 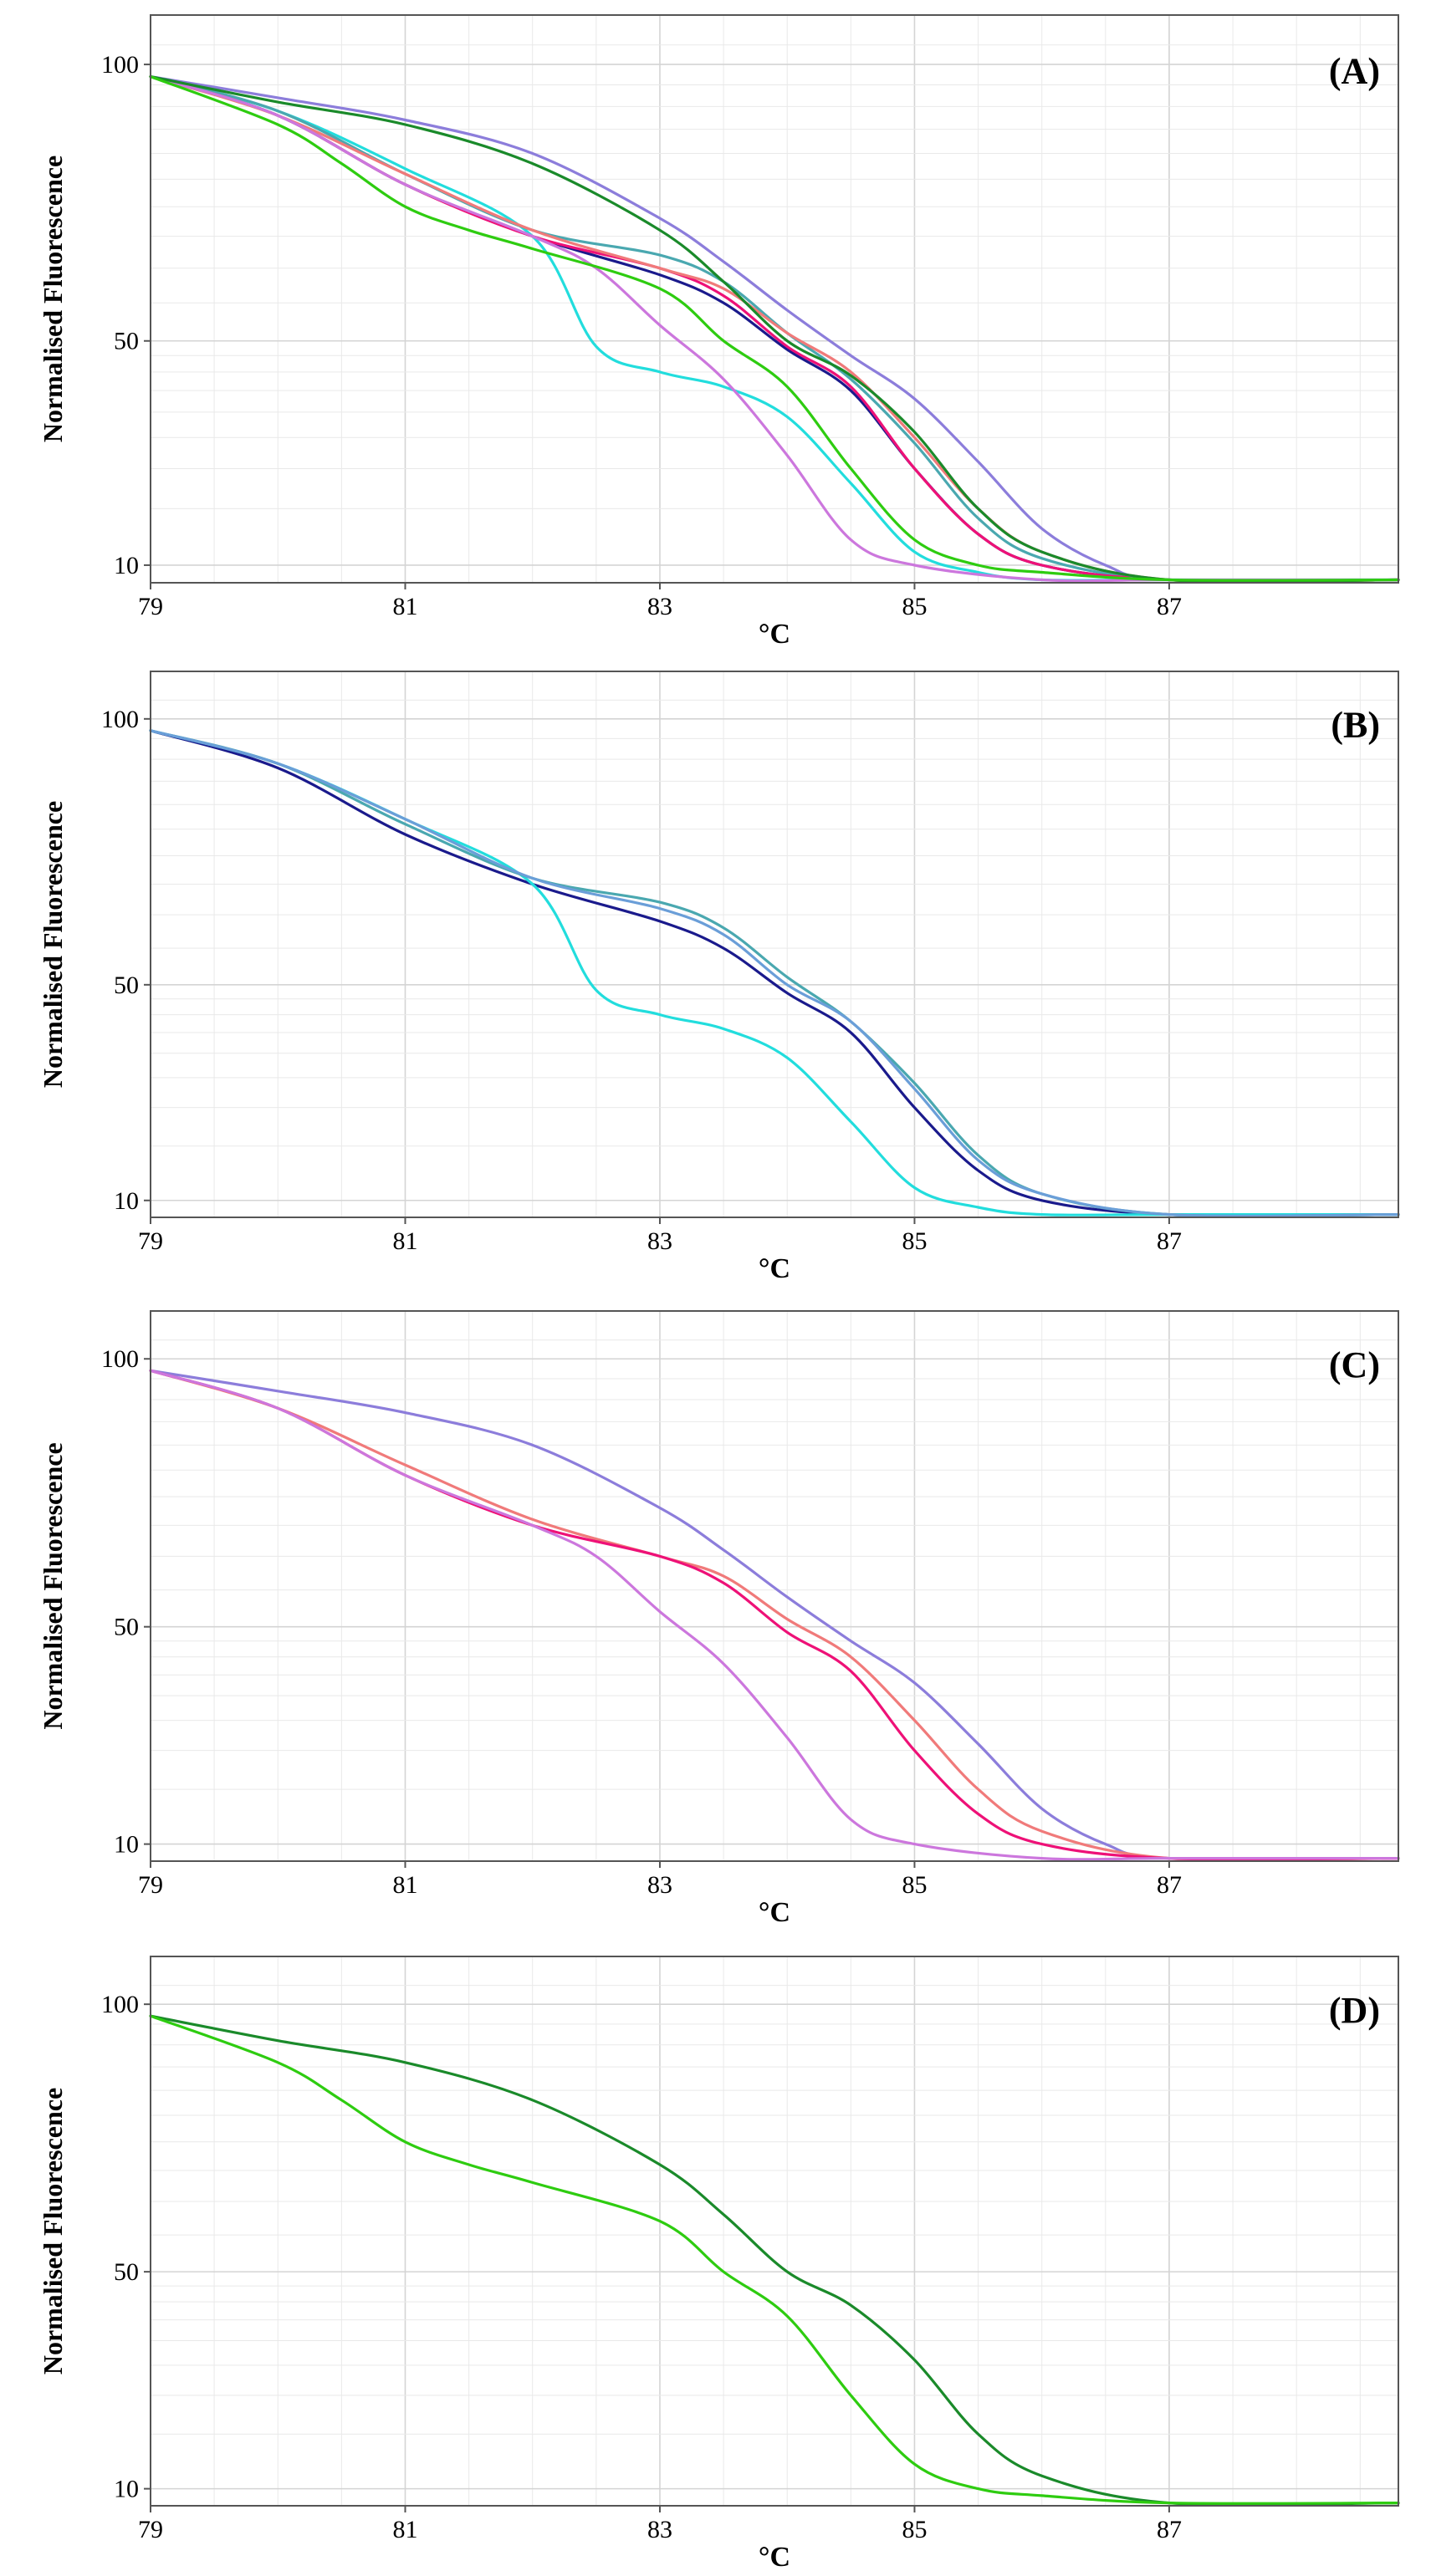 What do you see at coordinates (1355, 2011) in the screenshot?
I see `panel-label-d: (D)` at bounding box center [1355, 2011].